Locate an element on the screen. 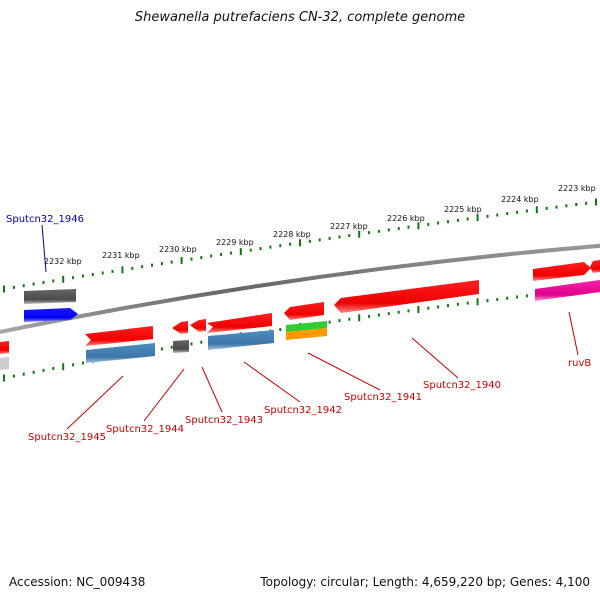 Image resolution: width=600 pixels, height=600 pixels. gene-sputcn32-1943 is located at coordinates (241, 340).